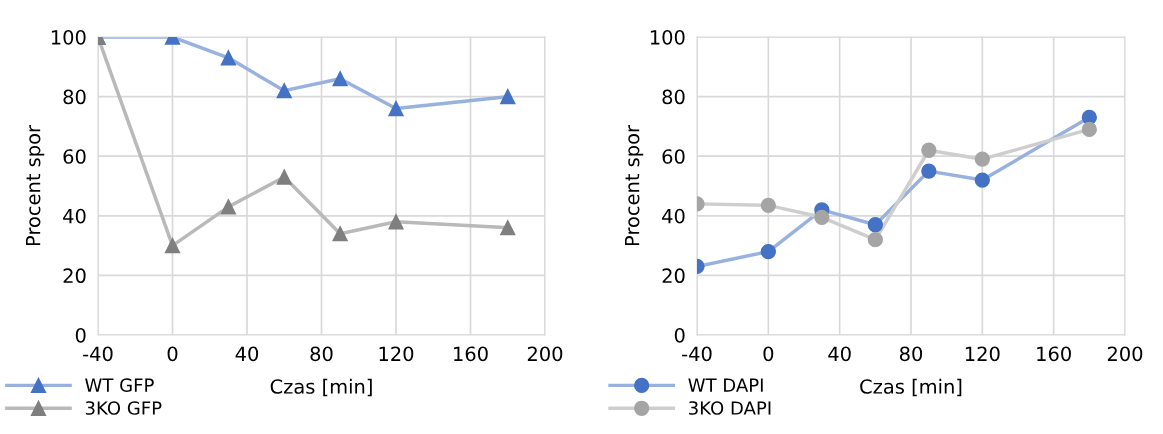  I want to click on legend-label: WT DAPI, so click(725, 385).